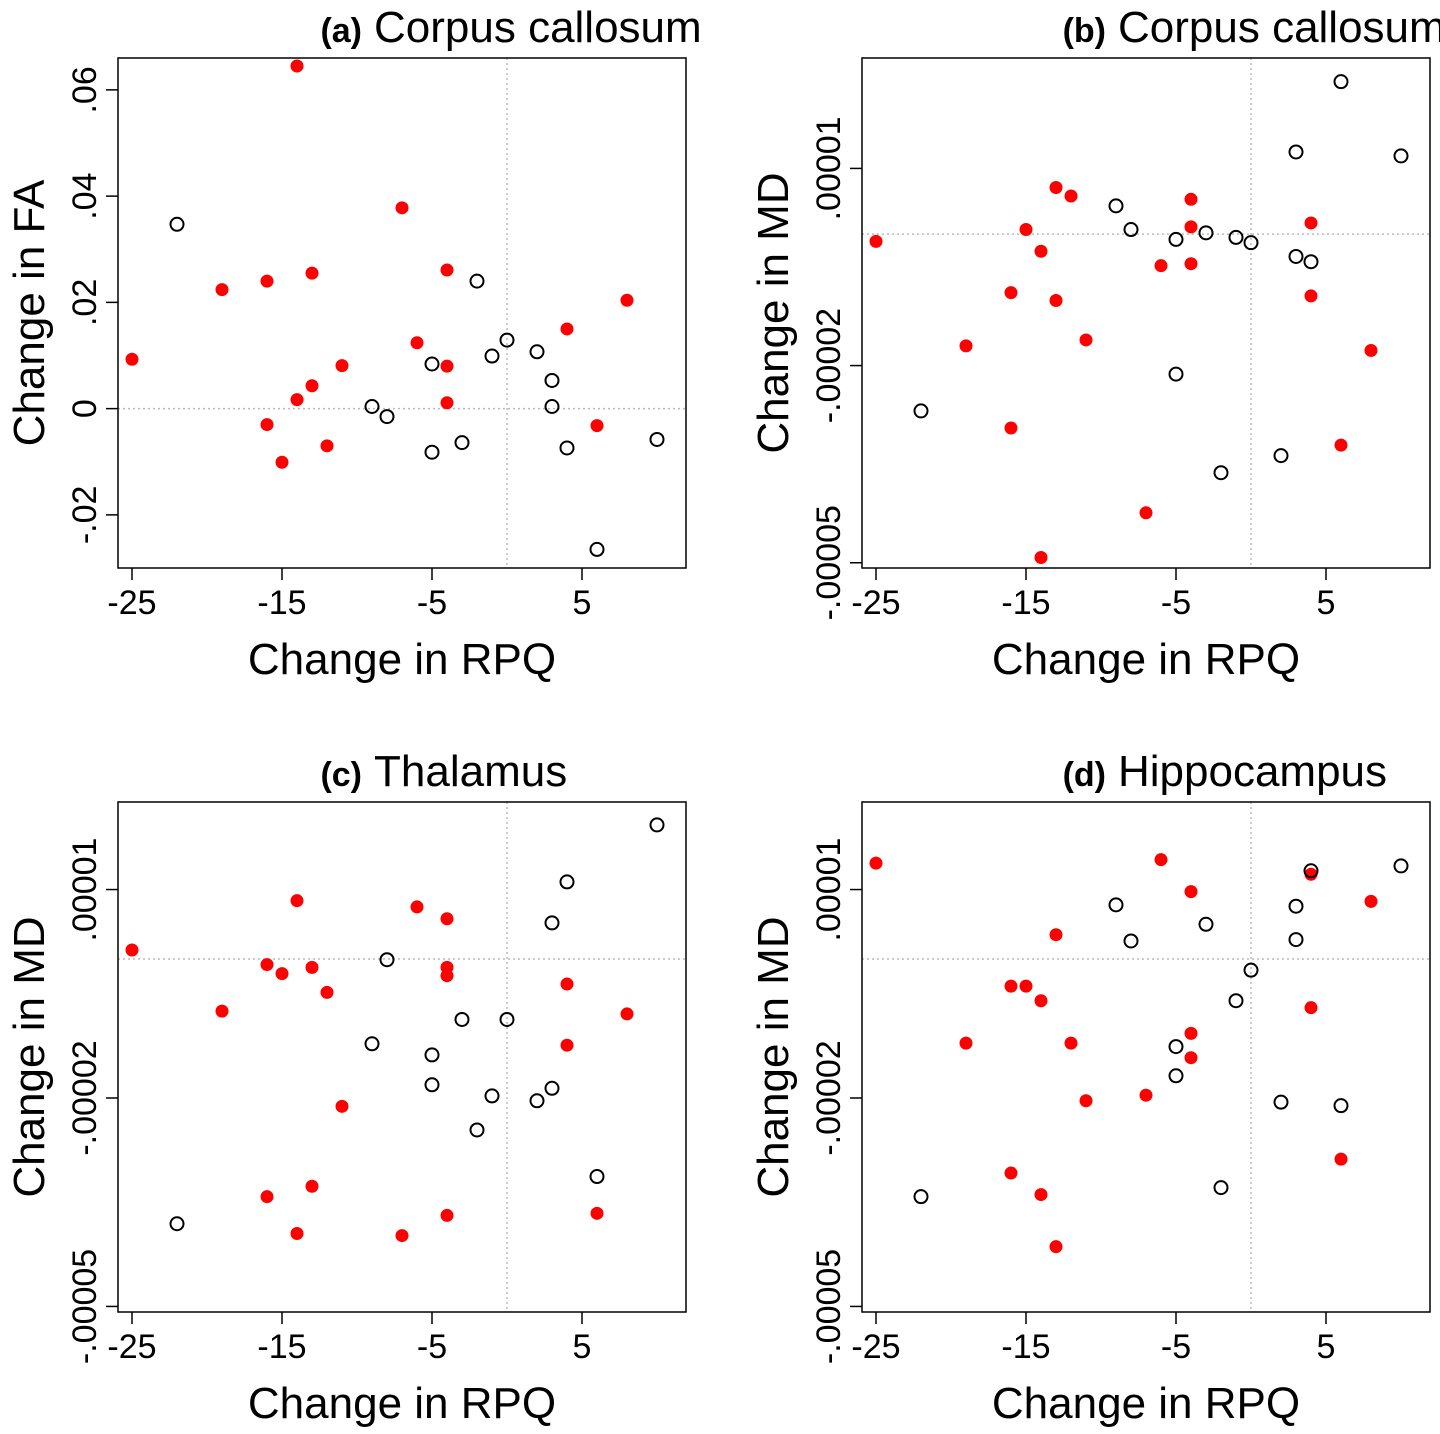 Image resolution: width=1440 pixels, height=1434 pixels. Describe the element at coordinates (29, 312) in the screenshot. I see `y-axis-title: Change in FA` at that location.